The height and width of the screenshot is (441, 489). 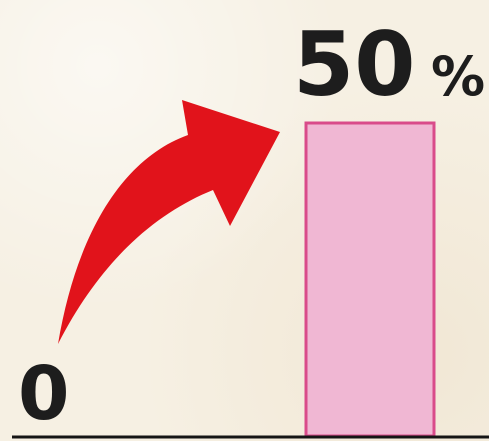 What do you see at coordinates (458, 76) in the screenshot?
I see `end-value-percent-label: %` at bounding box center [458, 76].